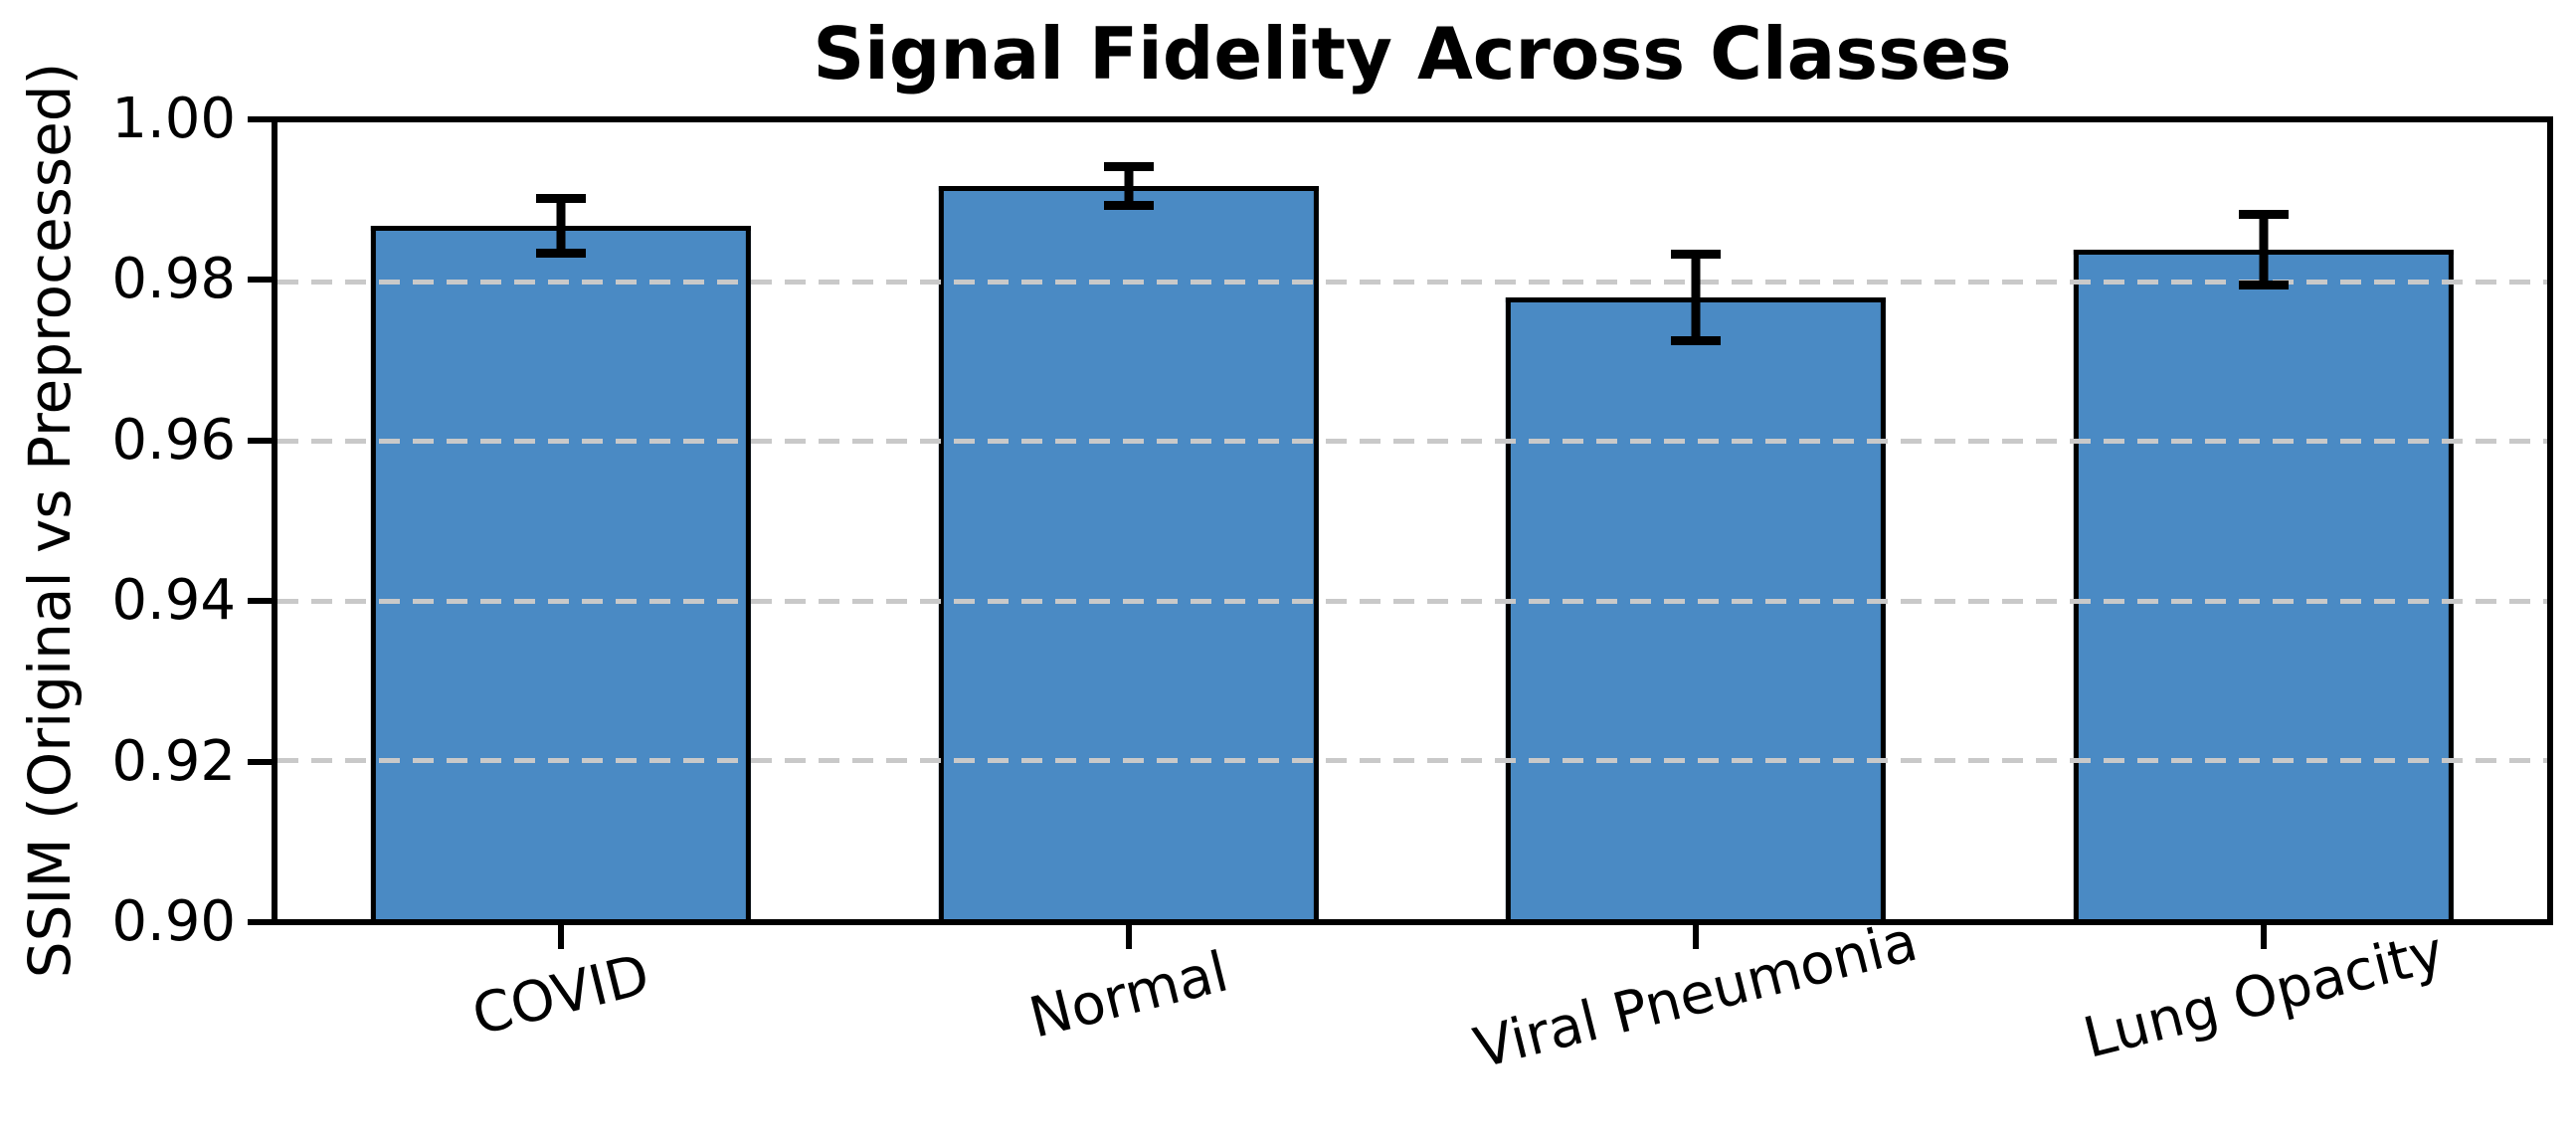 This screenshot has width=2576, height=1146. What do you see at coordinates (173, 921) in the screenshot?
I see `y-tick-label: 0.90` at bounding box center [173, 921].